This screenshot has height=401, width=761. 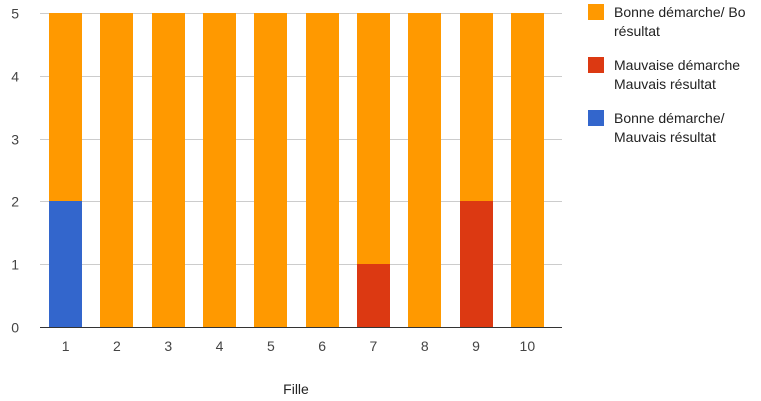 I want to click on x-tick-label-9: 9, so click(x=476, y=346).